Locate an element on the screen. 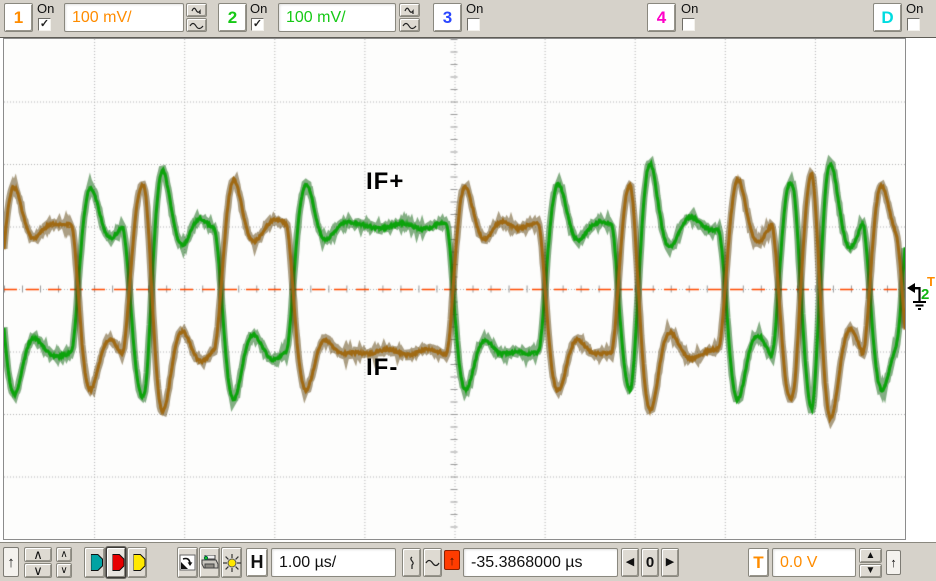 The width and height of the screenshot is (936, 581). down-triangle-icon: ▼ is located at coordinates (870, 570).